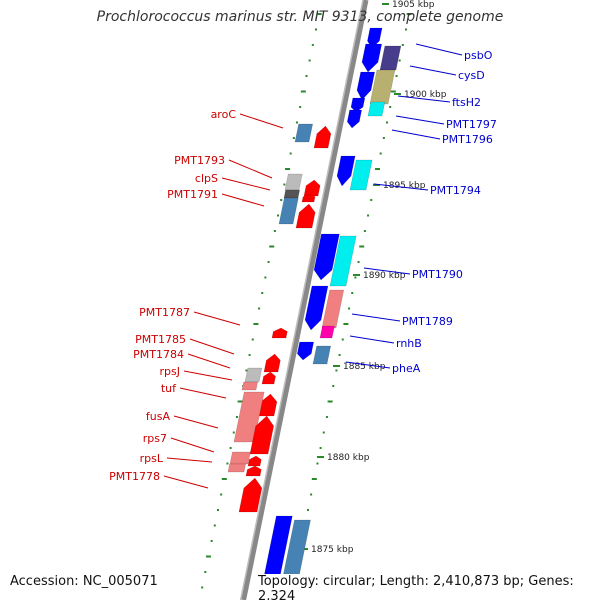  I want to click on feature-block-pmt1796, so click(354, 119).